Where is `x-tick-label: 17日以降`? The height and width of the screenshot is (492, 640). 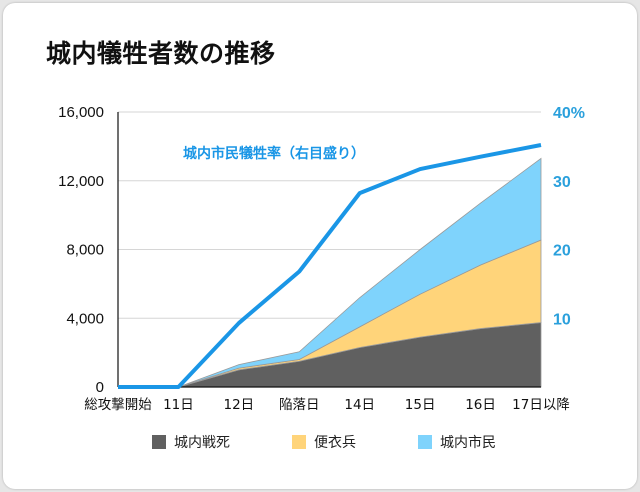
x-tick-label: 17日以降 is located at coordinates (541, 405).